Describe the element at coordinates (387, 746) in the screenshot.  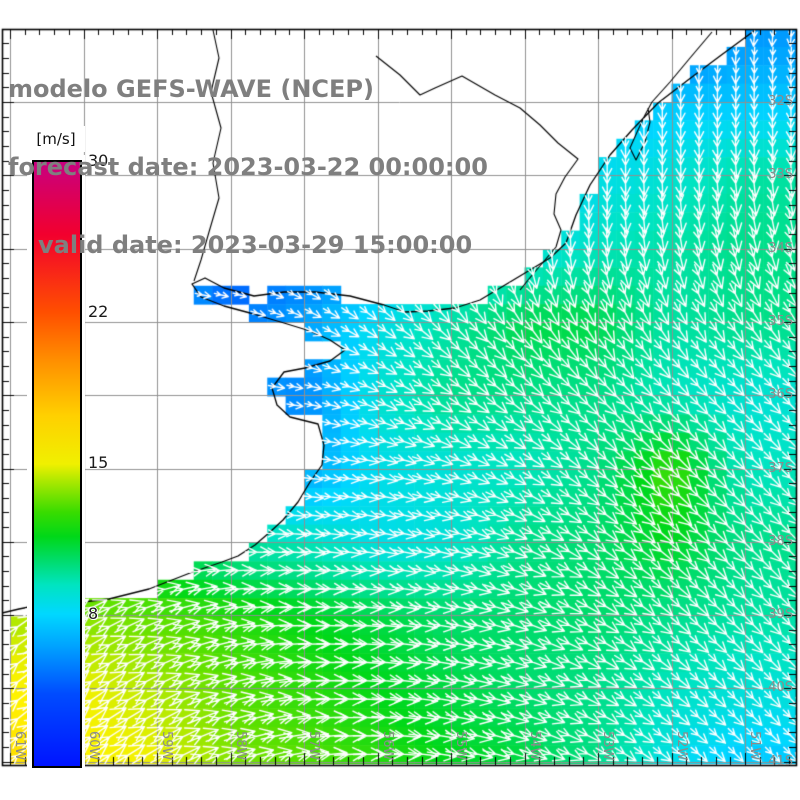
I see `lon-axis-label: 56W` at that location.